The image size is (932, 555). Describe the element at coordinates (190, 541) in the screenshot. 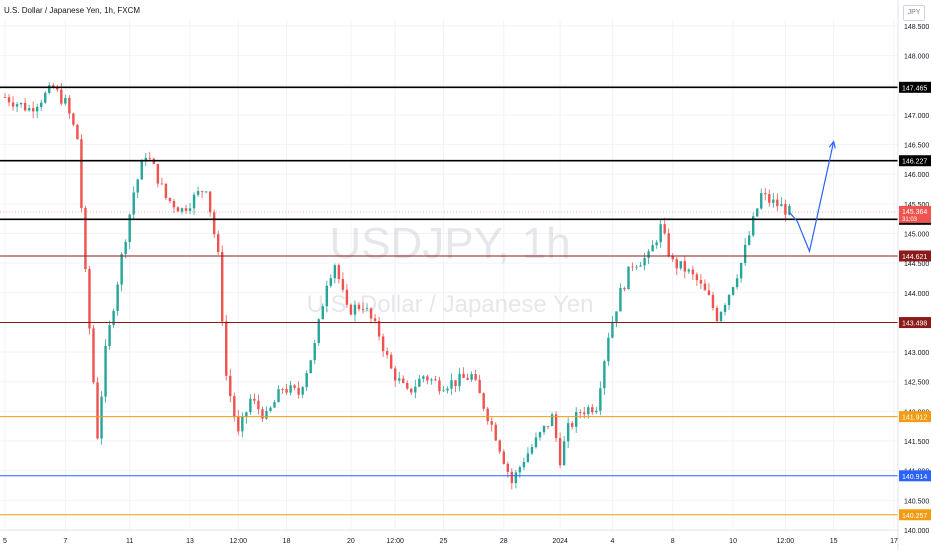

I see `x-tick-label: 13` at that location.